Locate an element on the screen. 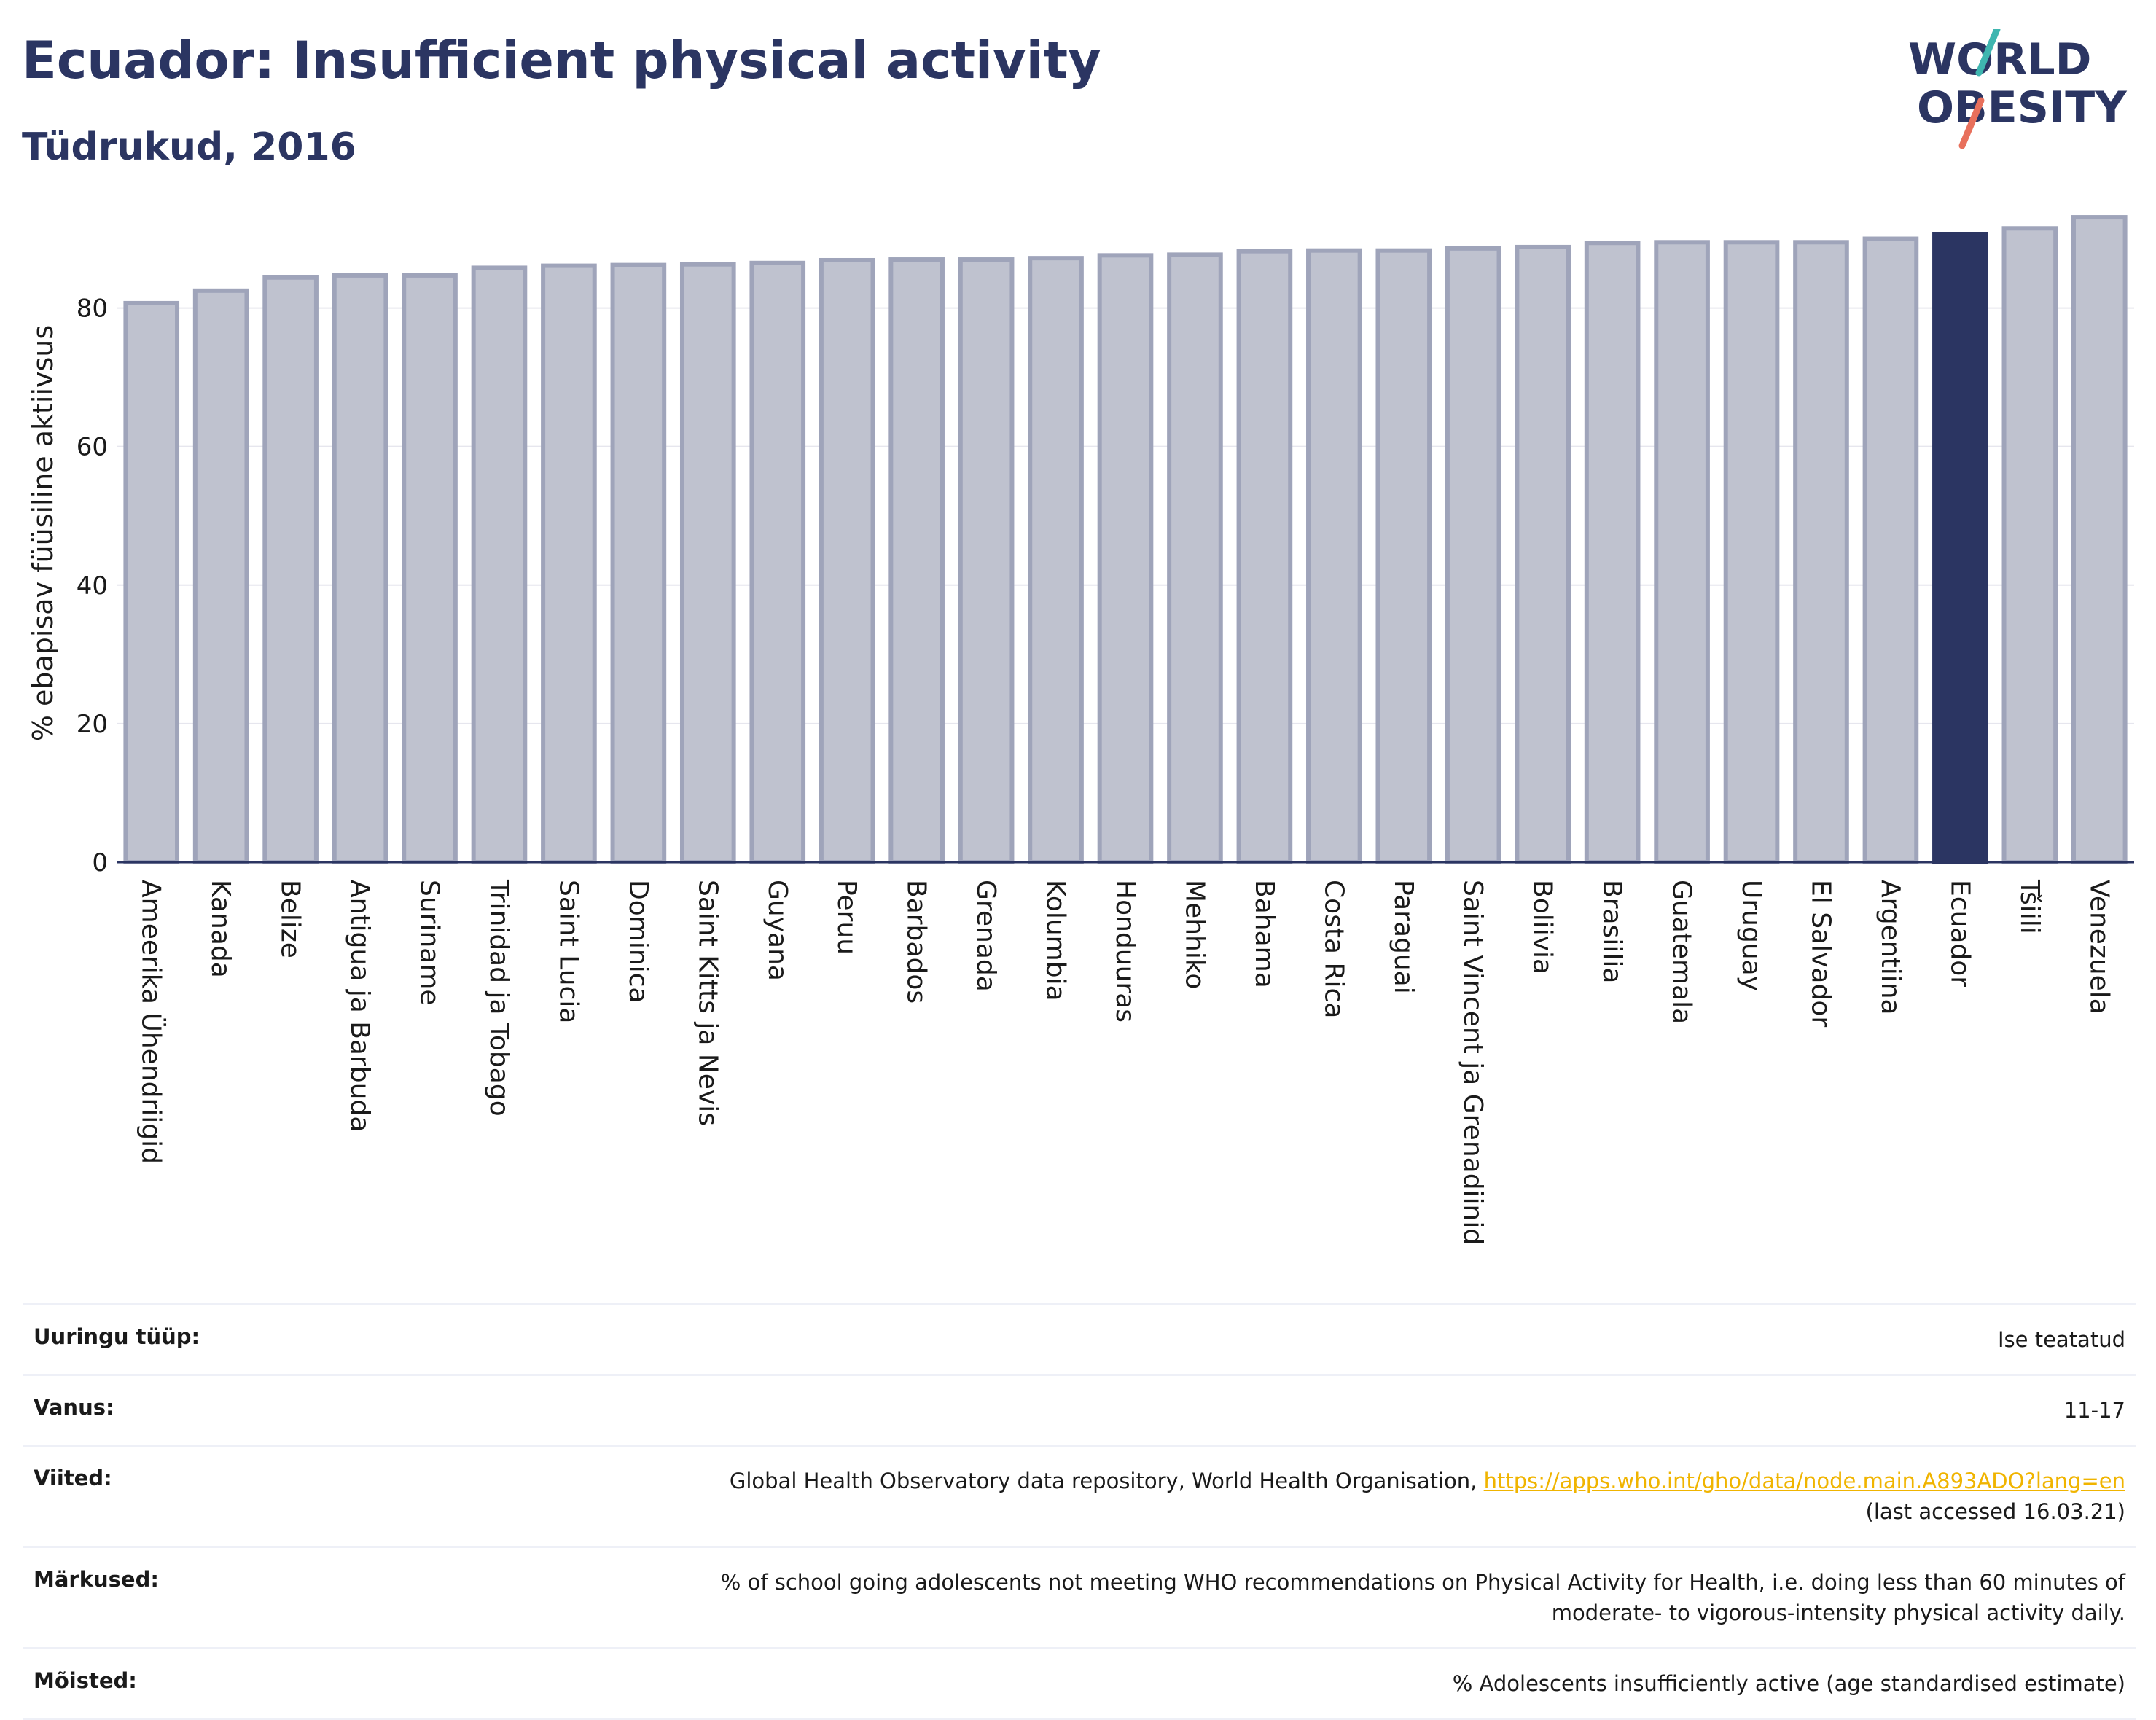 The width and height of the screenshot is (2156, 1720). x-tick-label: Boliivia is located at coordinates (1543, 927).